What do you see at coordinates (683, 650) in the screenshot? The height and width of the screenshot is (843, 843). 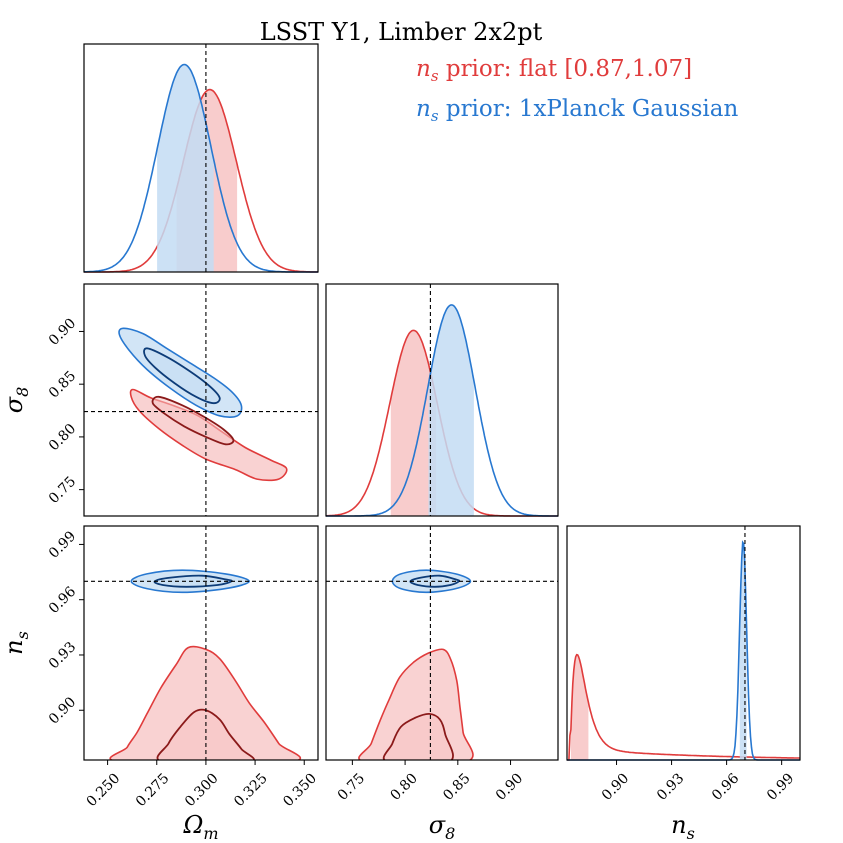 I see `marginal-line-planck-n_s` at bounding box center [683, 650].